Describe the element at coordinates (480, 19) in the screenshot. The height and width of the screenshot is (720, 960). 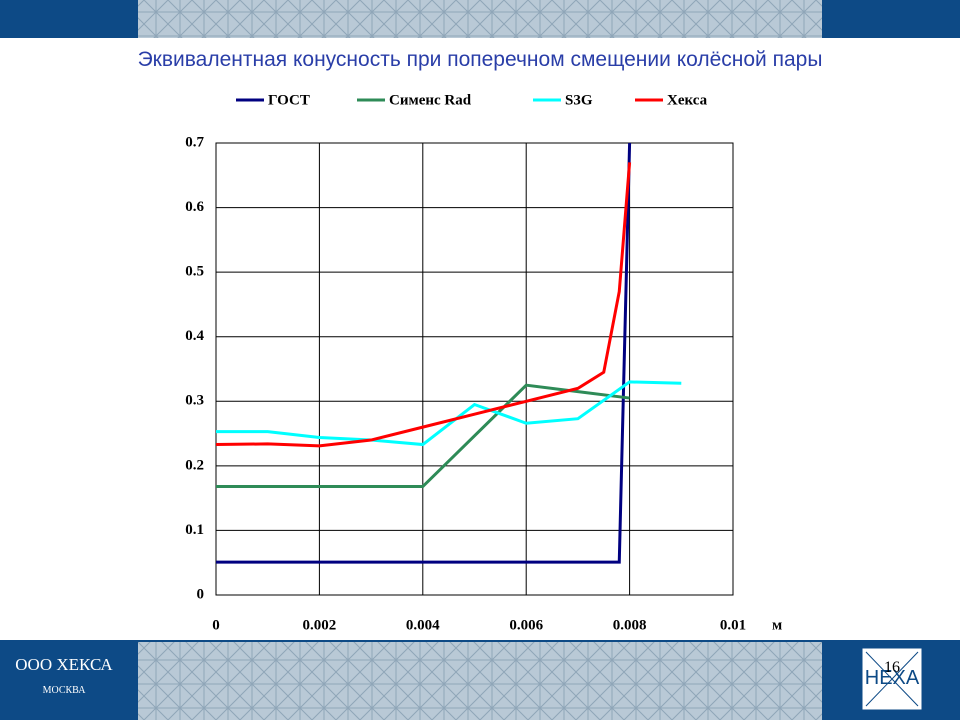
I see `top-image` at that location.